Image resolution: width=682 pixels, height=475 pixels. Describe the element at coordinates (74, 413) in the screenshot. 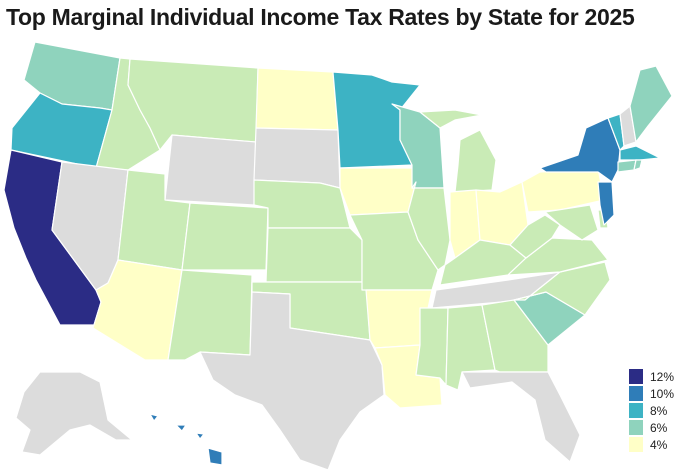

I see `state-alaska` at that location.